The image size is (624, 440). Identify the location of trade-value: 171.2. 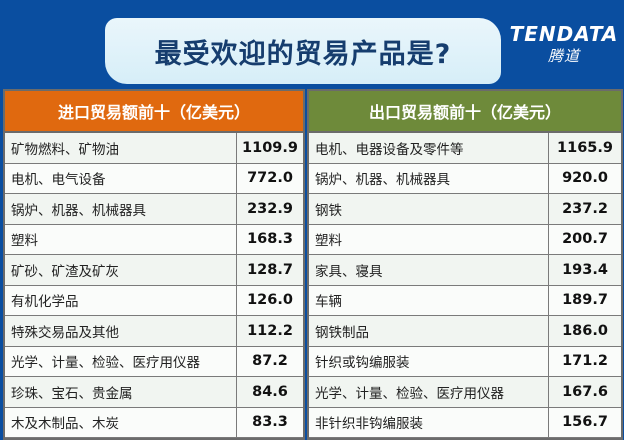
(585, 361).